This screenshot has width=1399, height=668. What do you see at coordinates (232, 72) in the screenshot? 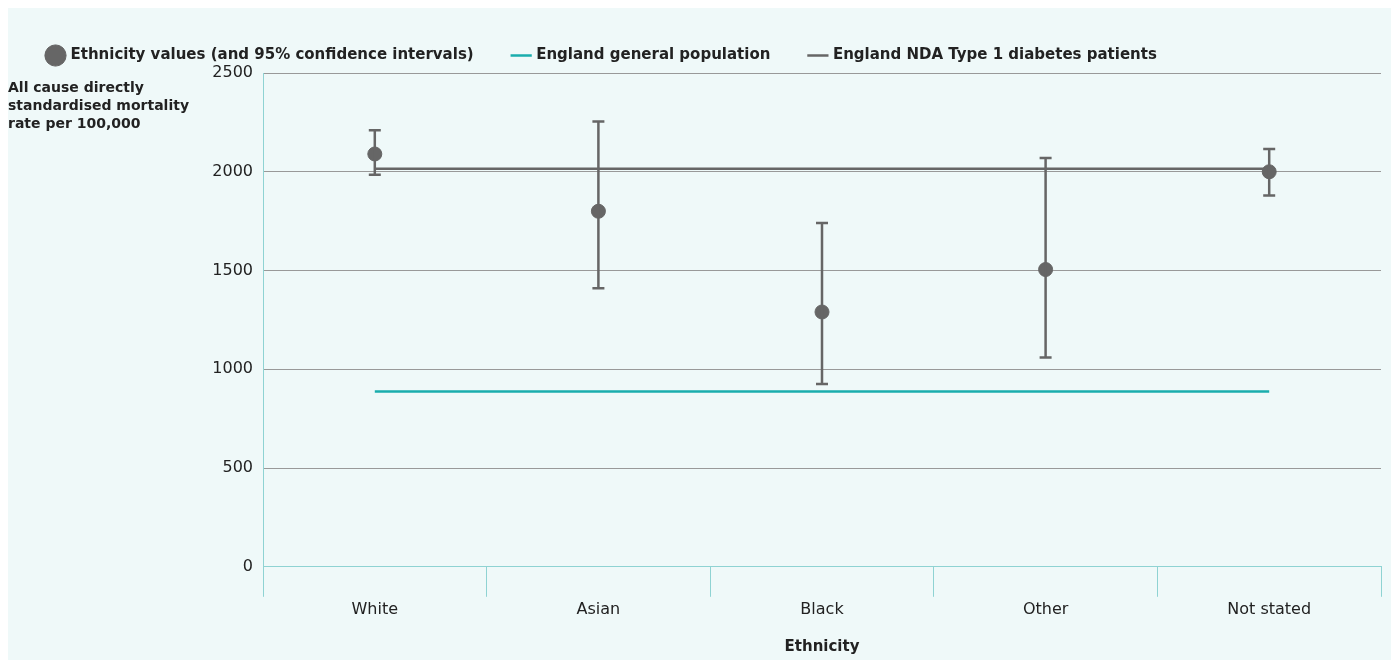
I see `y-tick-label: 2500` at bounding box center [232, 72].